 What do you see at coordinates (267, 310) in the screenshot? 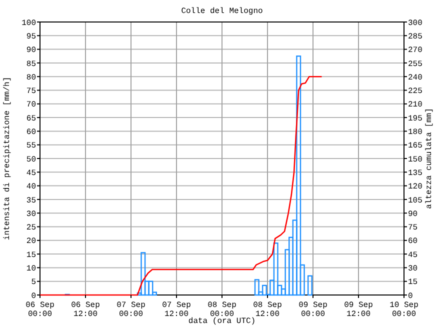
I see `x-tick-label: 08 Sep 12:00` at bounding box center [267, 310].